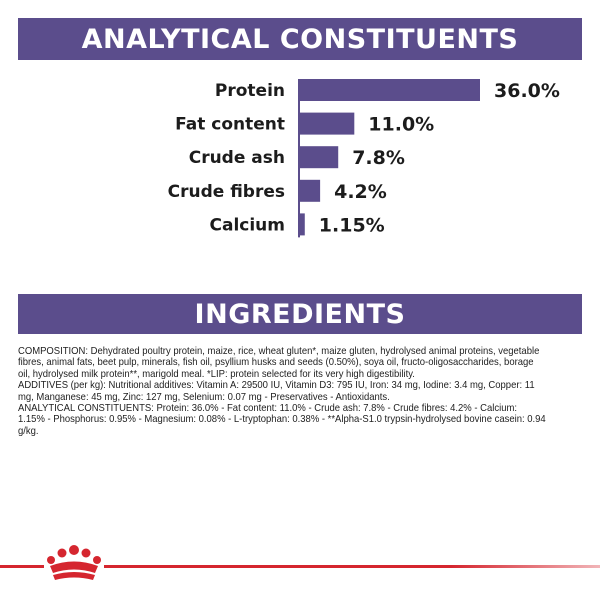 This screenshot has height=600, width=600. Describe the element at coordinates (302, 224) in the screenshot. I see `bar-calcium` at that location.